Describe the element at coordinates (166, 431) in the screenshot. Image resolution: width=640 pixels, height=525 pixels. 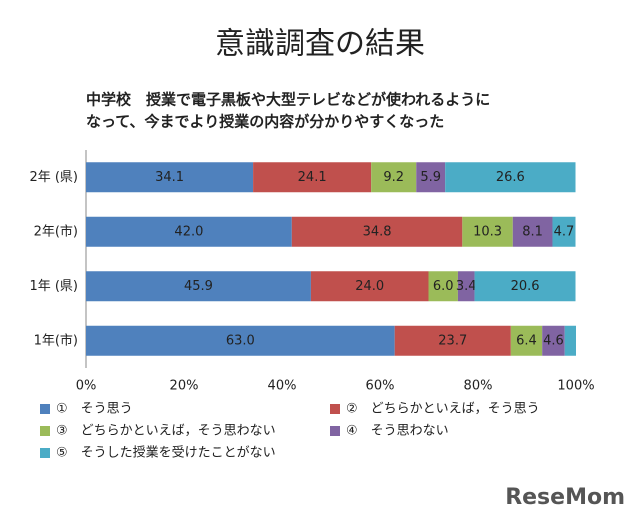
I see `legend-label: ③ どちらかといえば，そう思わない` at that location.